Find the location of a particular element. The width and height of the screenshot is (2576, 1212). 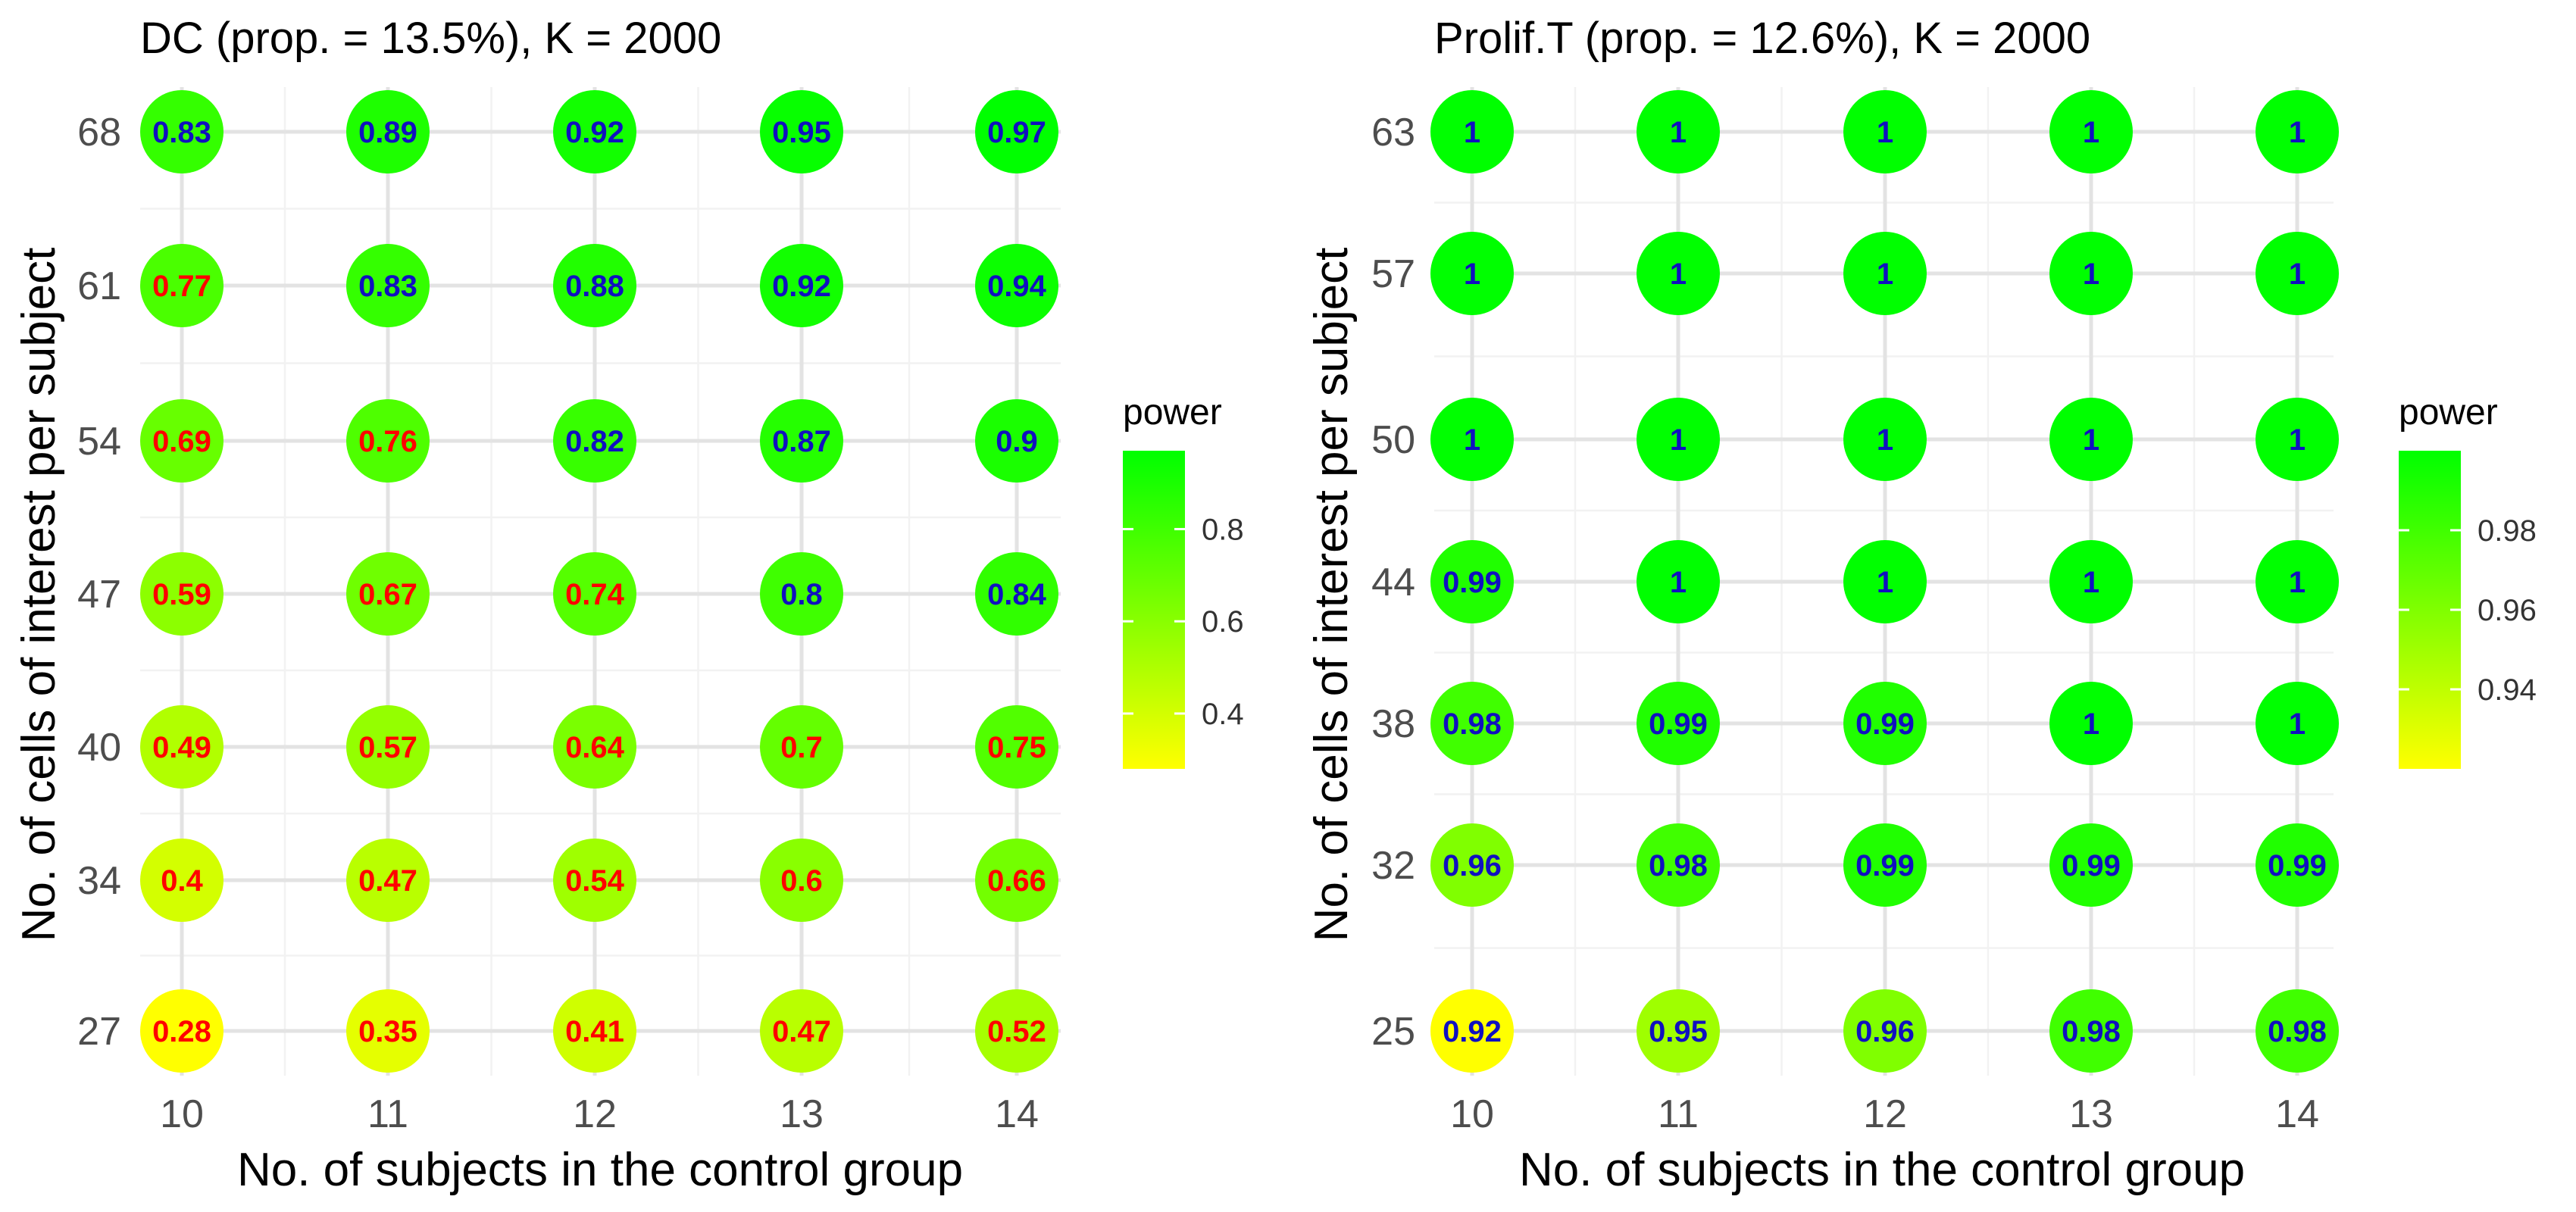

data-label: 0.76 is located at coordinates (387, 441).